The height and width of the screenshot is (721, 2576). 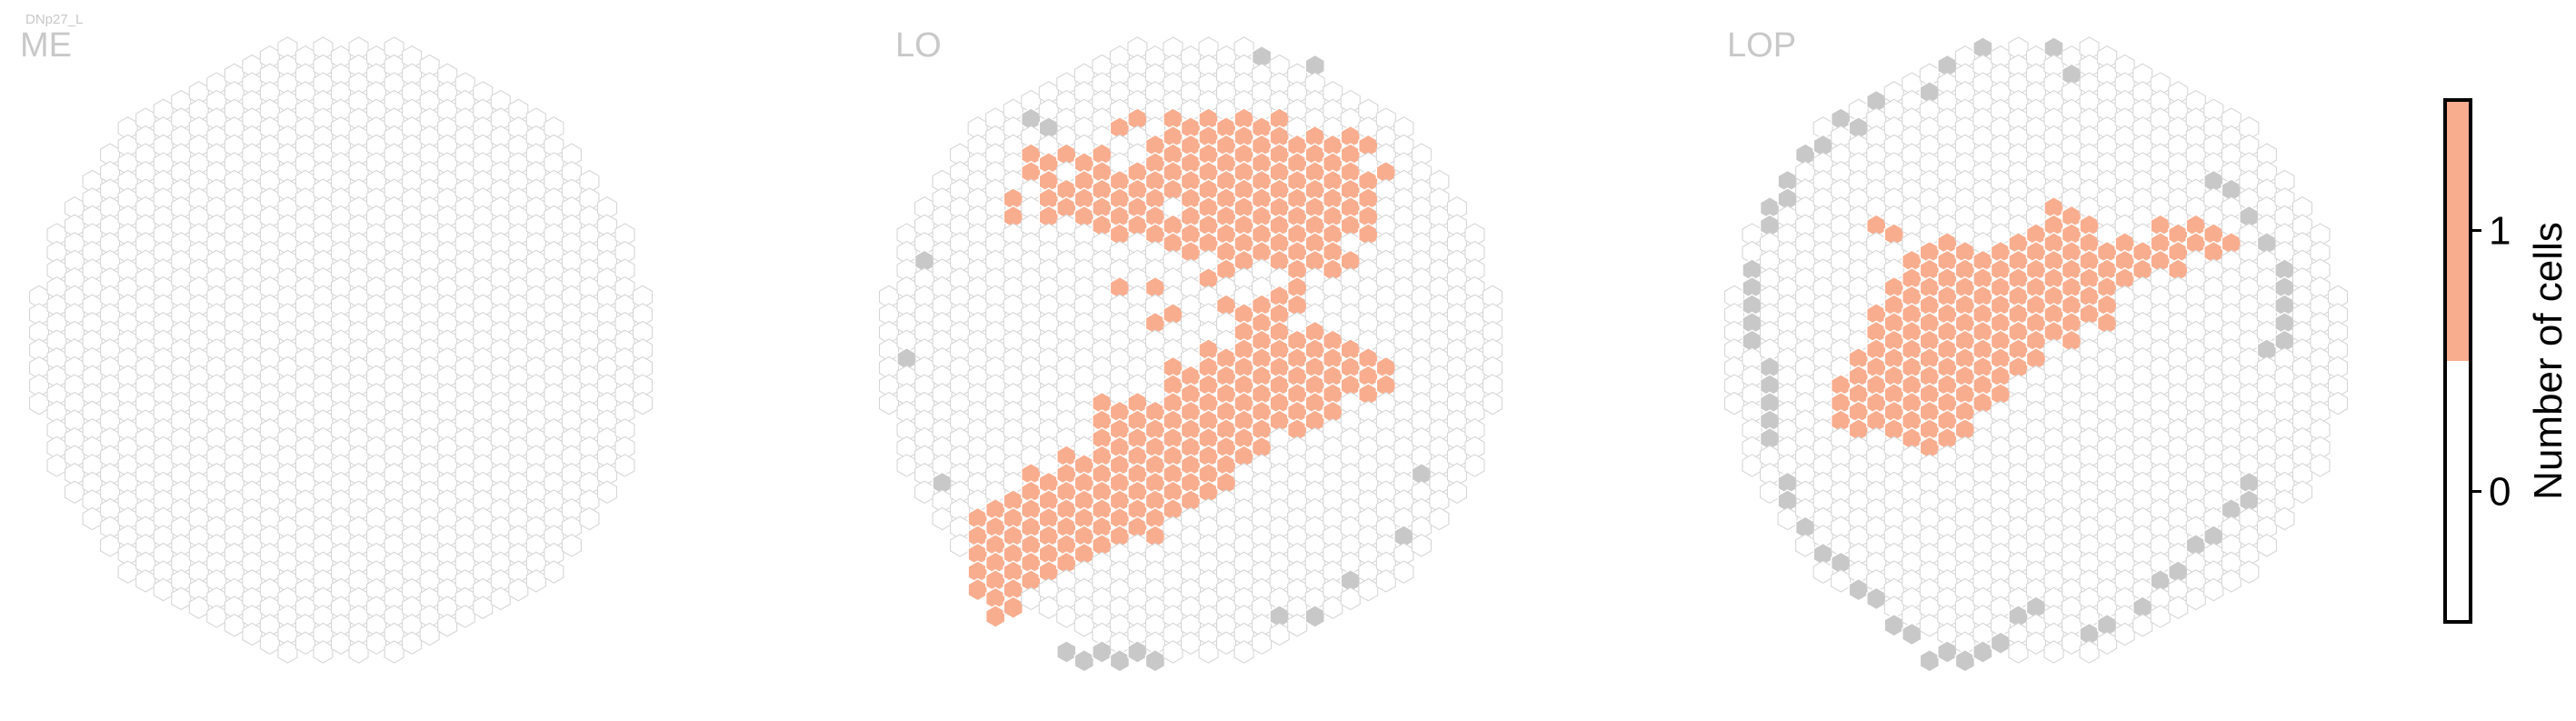 I want to click on colorbar-tick-label-one: 1, so click(x=2500, y=231).